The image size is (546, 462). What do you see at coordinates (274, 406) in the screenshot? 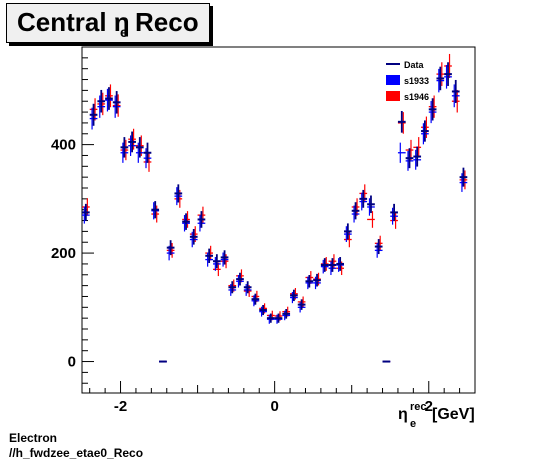
I see `x-tick-label: 0` at bounding box center [274, 406].